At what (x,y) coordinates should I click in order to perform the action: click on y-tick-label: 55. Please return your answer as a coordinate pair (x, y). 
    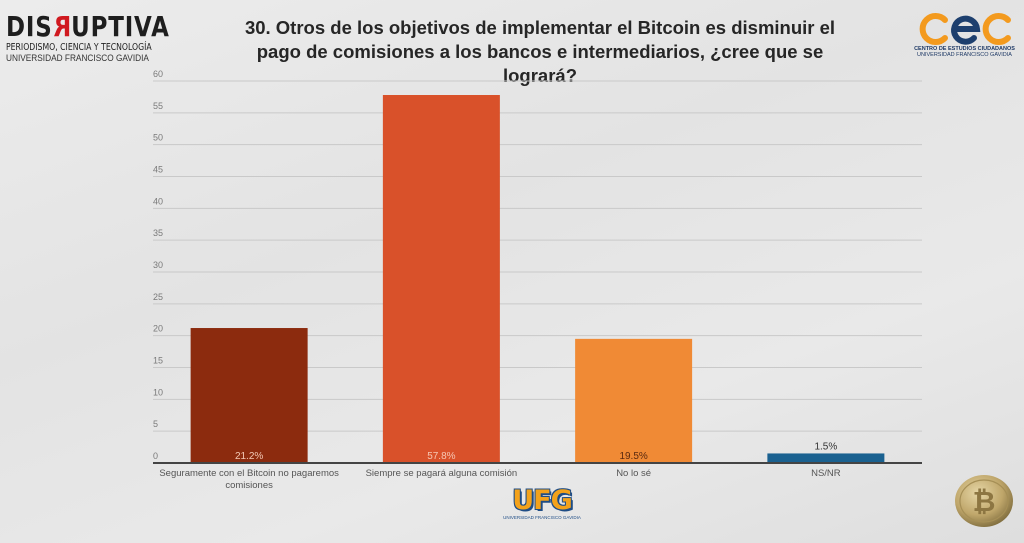
    Looking at the image, I should click on (158, 106).